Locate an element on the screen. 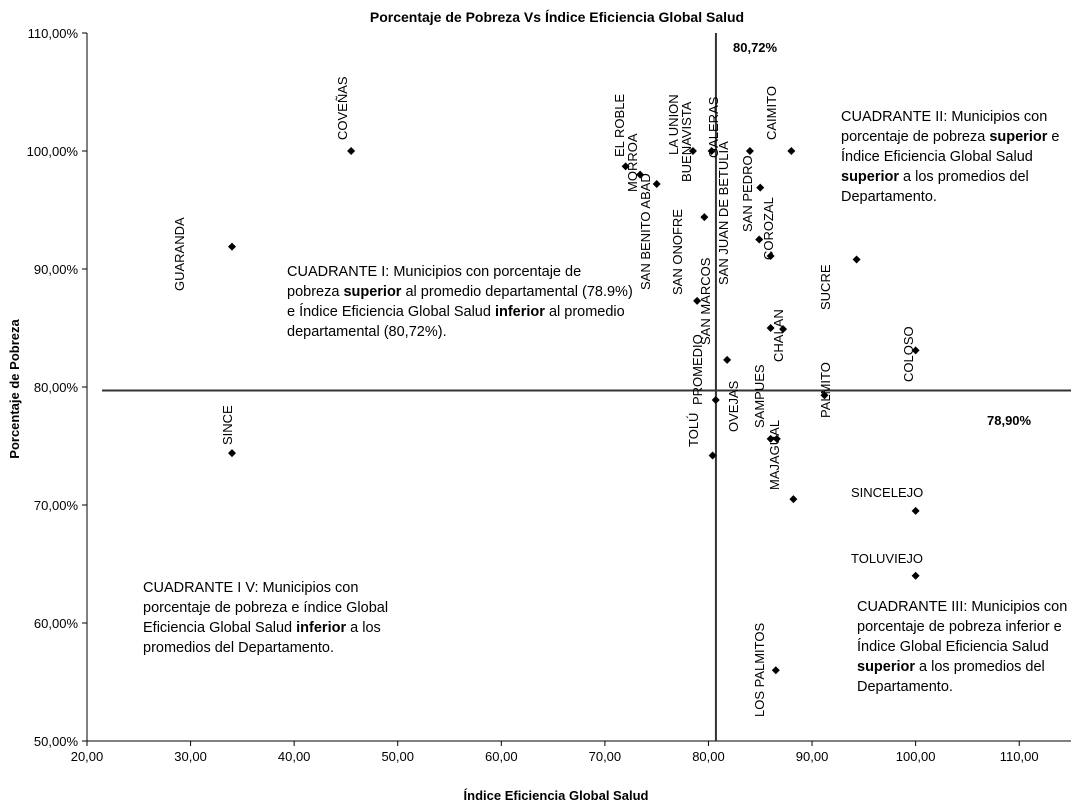 The image size is (1088, 806). point-label: TOLÚ is located at coordinates (693, 430).